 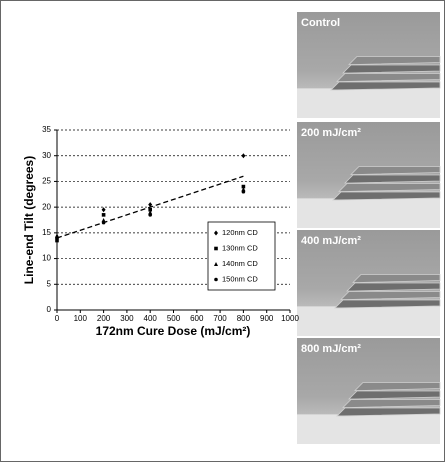 I want to click on x-tick-label: 500, so click(x=174, y=318).